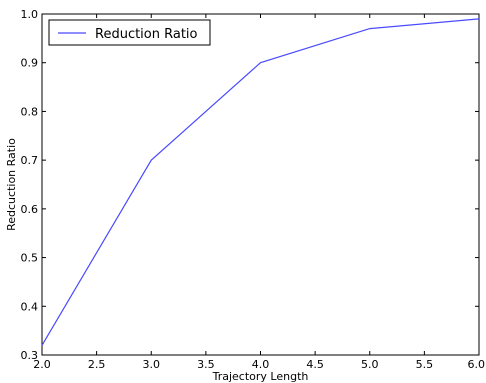 The height and width of the screenshot is (383, 486). What do you see at coordinates (315, 364) in the screenshot?
I see `x-tick-label: 4.5` at bounding box center [315, 364].